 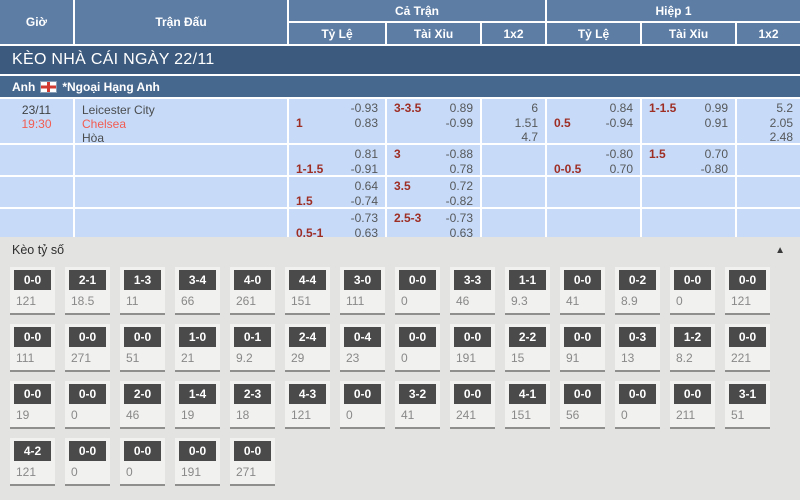 What do you see at coordinates (197, 291) in the screenshot?
I see `score-cell: 3-4 66` at bounding box center [197, 291].